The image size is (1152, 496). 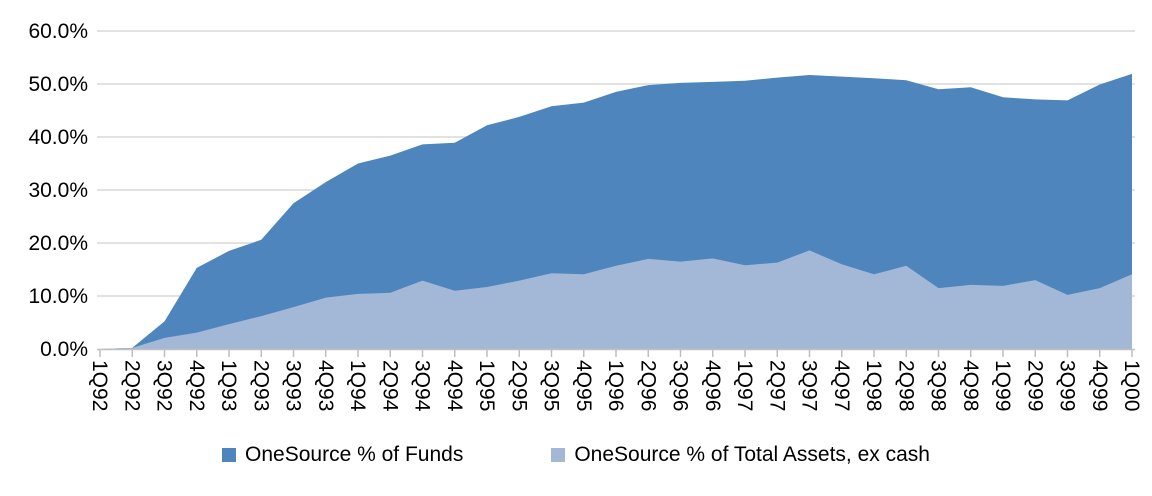 What do you see at coordinates (809, 385) in the screenshot?
I see `svg-text: 3Q97` at bounding box center [809, 385].